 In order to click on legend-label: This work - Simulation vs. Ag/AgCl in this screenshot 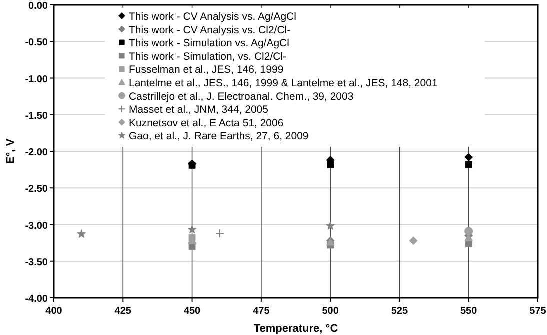, I will do `click(209, 44)`.